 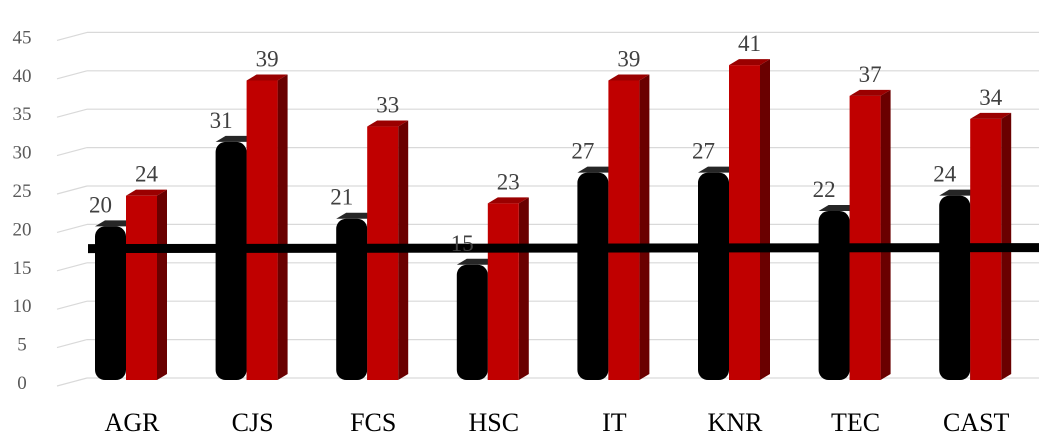 What do you see at coordinates (855, 421) in the screenshot?
I see `category-label: TEC` at bounding box center [855, 421].